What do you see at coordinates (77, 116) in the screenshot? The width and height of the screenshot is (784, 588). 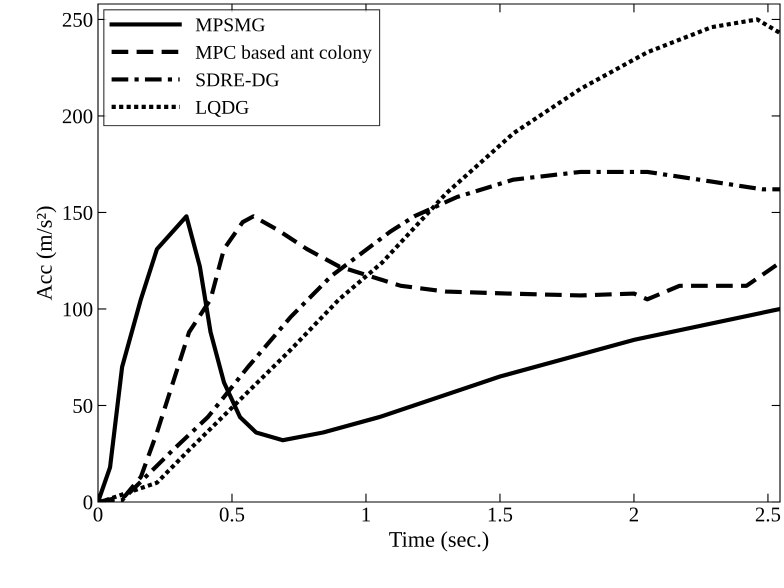 I see `y-tick-label: 200` at bounding box center [77, 116].